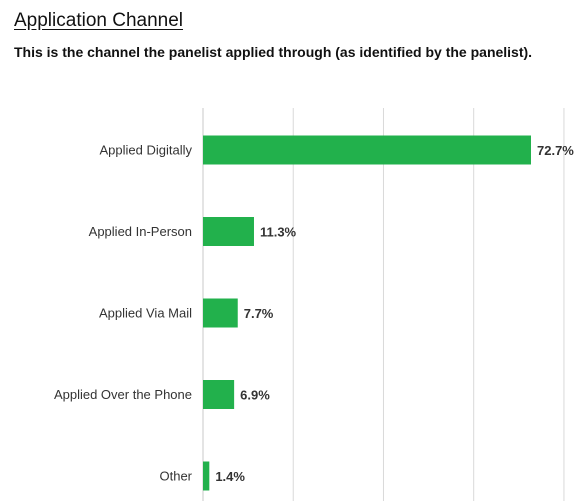  Describe the element at coordinates (175, 476) in the screenshot. I see `category-label: Other` at that location.